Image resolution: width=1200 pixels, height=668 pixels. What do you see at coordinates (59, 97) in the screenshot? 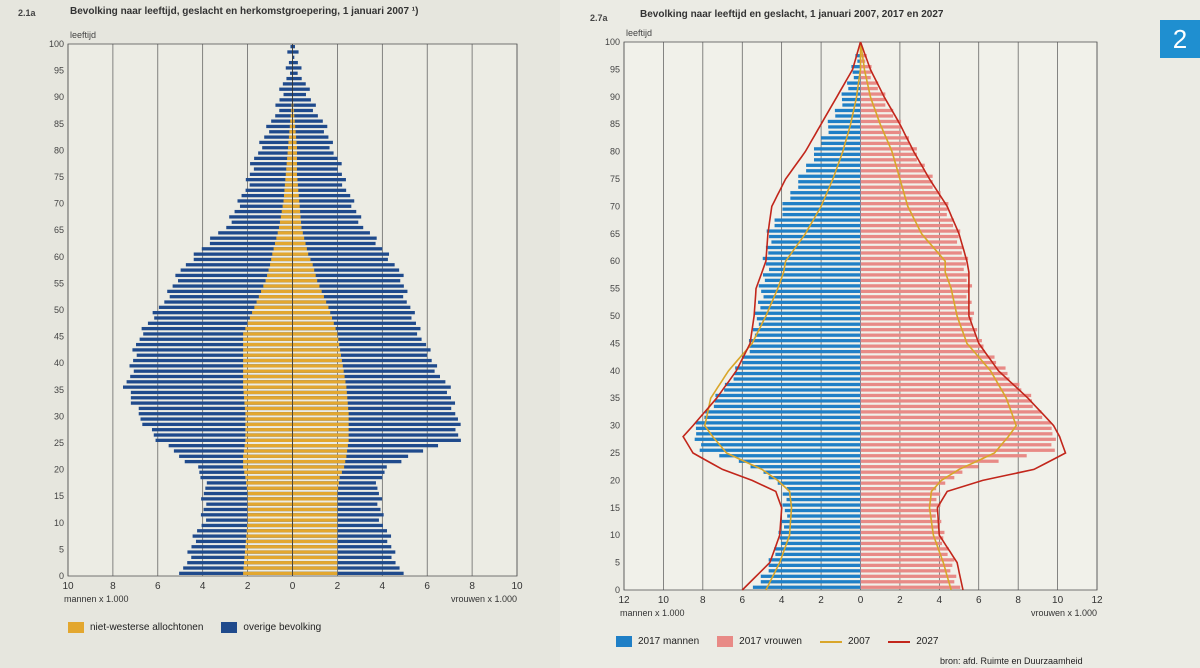
I see `y-tick-label: 90` at bounding box center [59, 97].